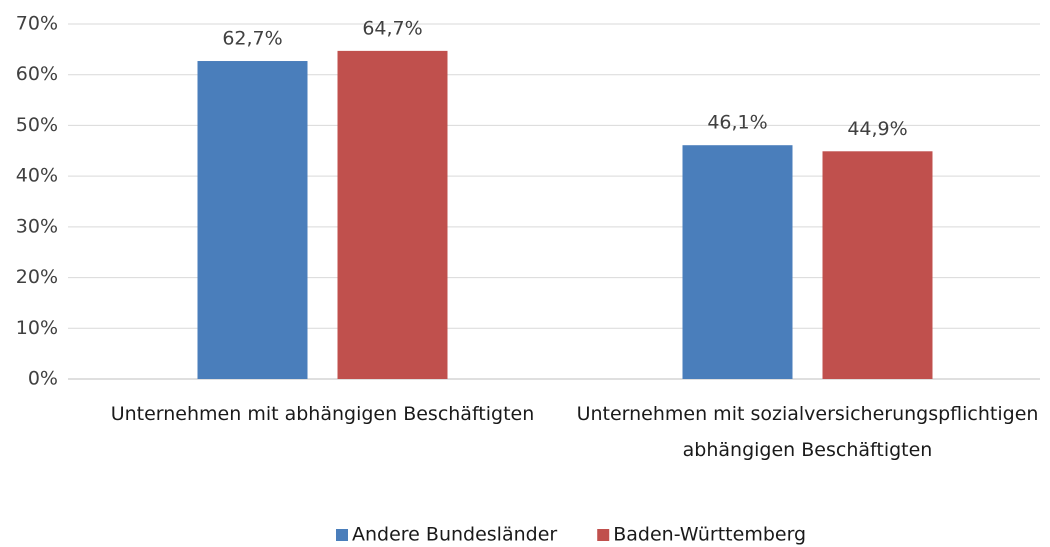 Image resolution: width=1050 pixels, height=547 pixels. I want to click on data-label: 44,9%, so click(877, 129).